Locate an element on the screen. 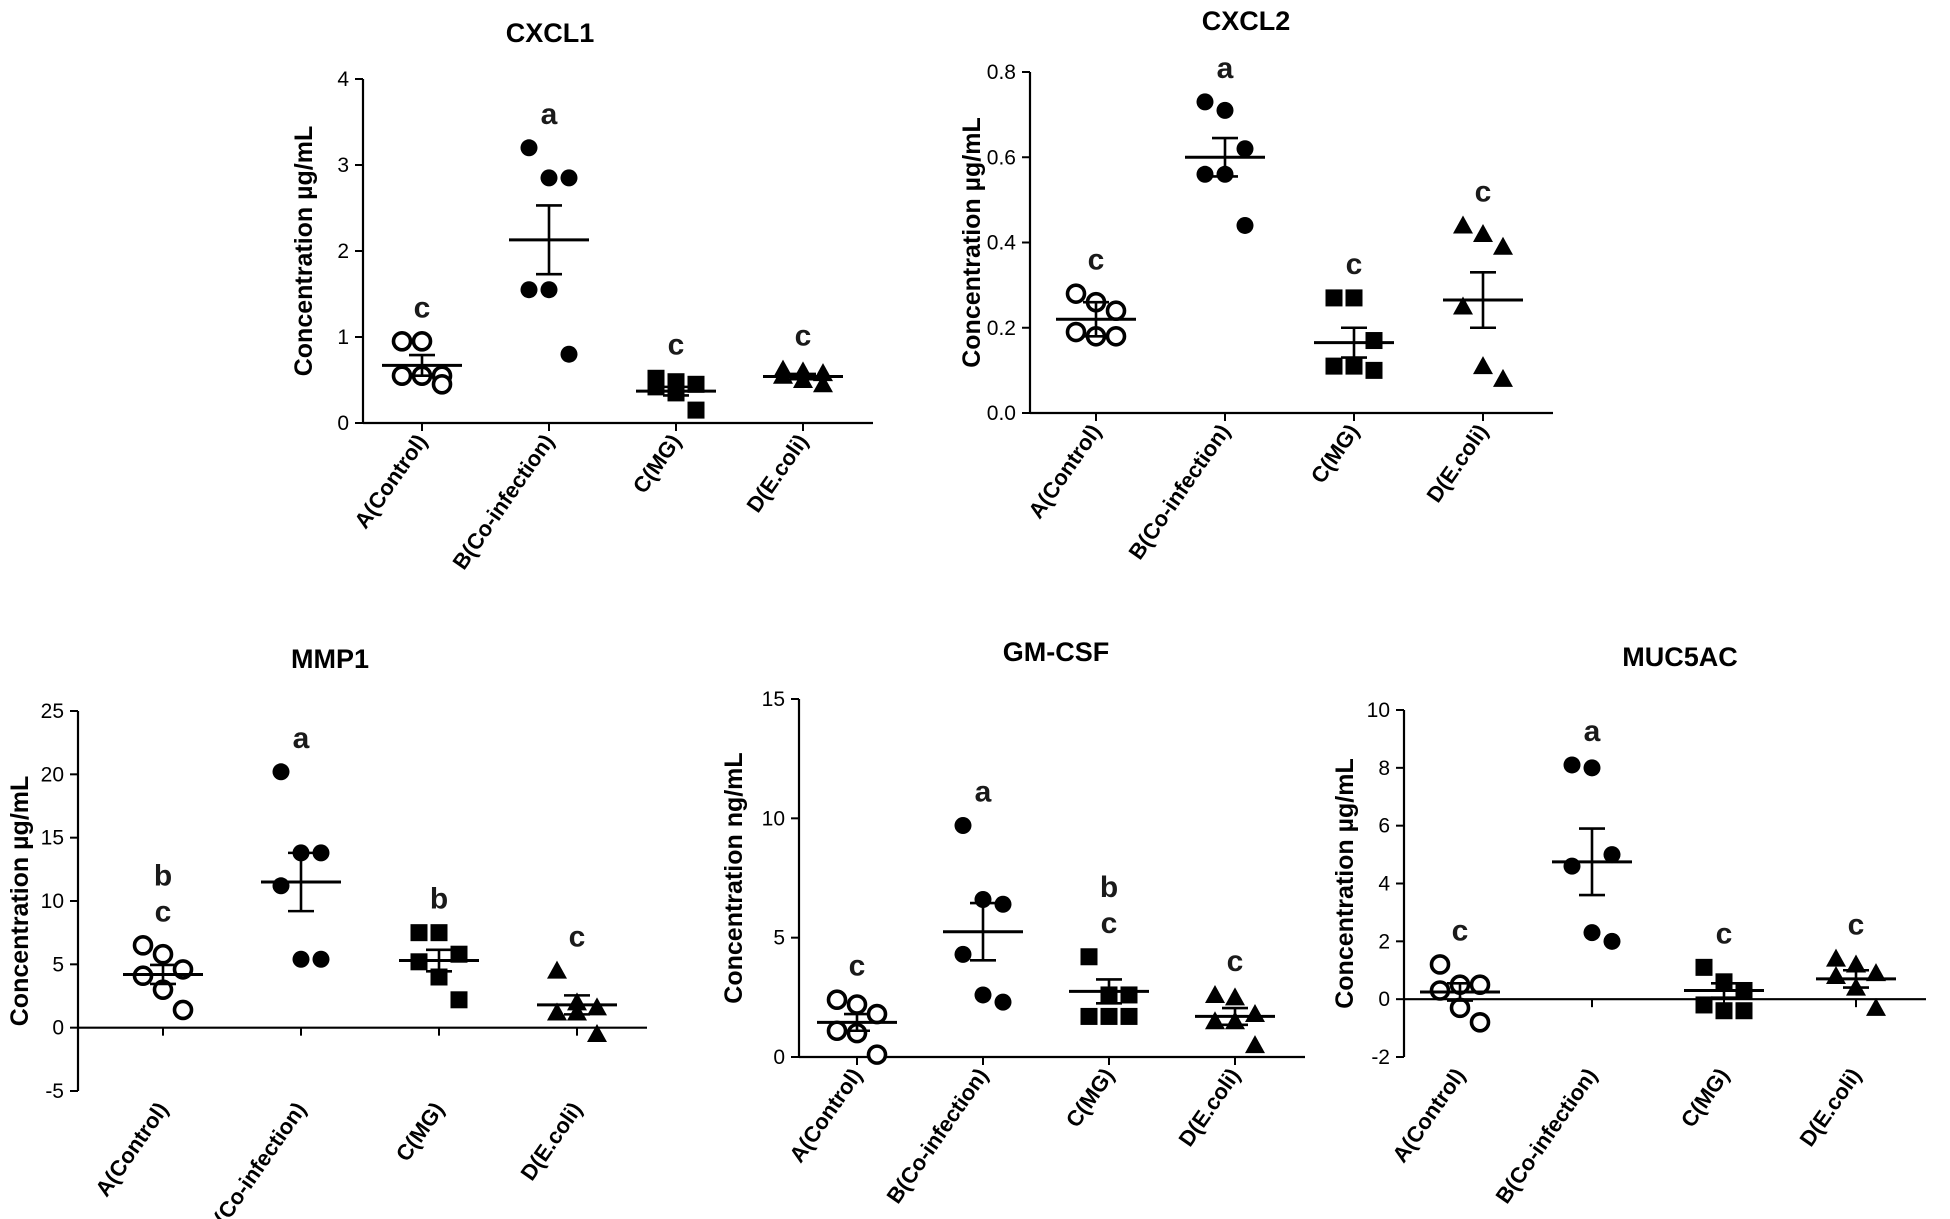  significance-letter: a is located at coordinates (1592, 731).